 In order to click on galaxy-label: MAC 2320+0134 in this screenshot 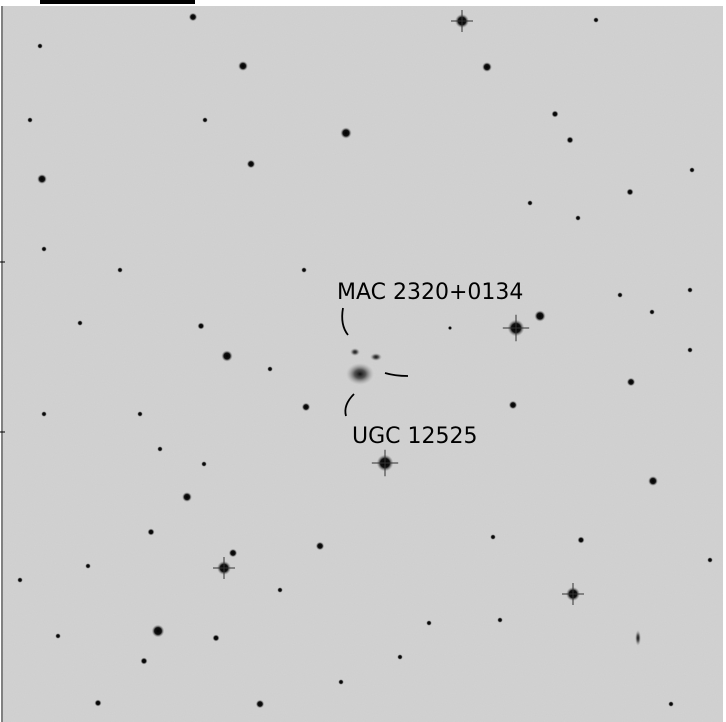, I will do `click(430, 292)`.